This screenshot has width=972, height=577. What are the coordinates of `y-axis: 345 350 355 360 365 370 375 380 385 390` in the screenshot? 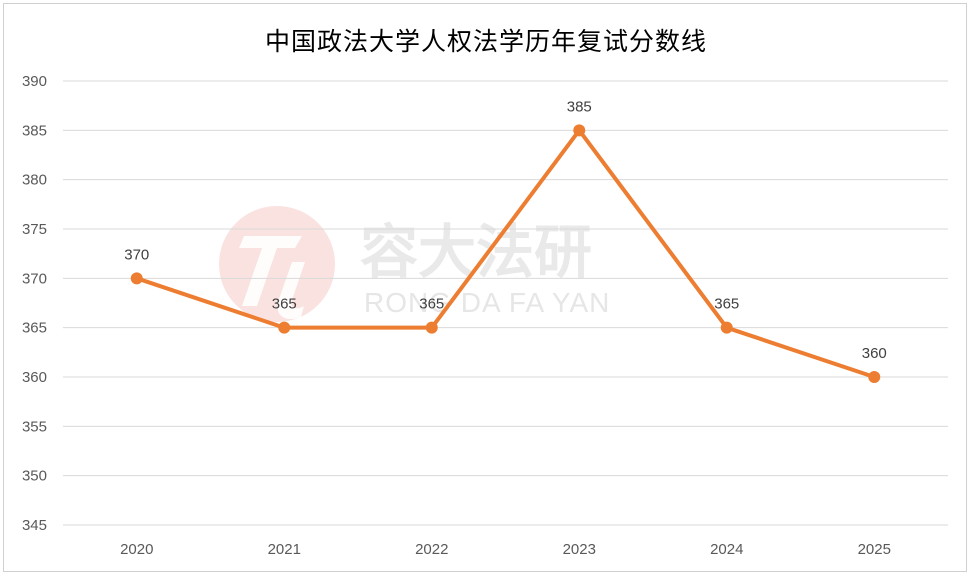 It's located at (34, 303).